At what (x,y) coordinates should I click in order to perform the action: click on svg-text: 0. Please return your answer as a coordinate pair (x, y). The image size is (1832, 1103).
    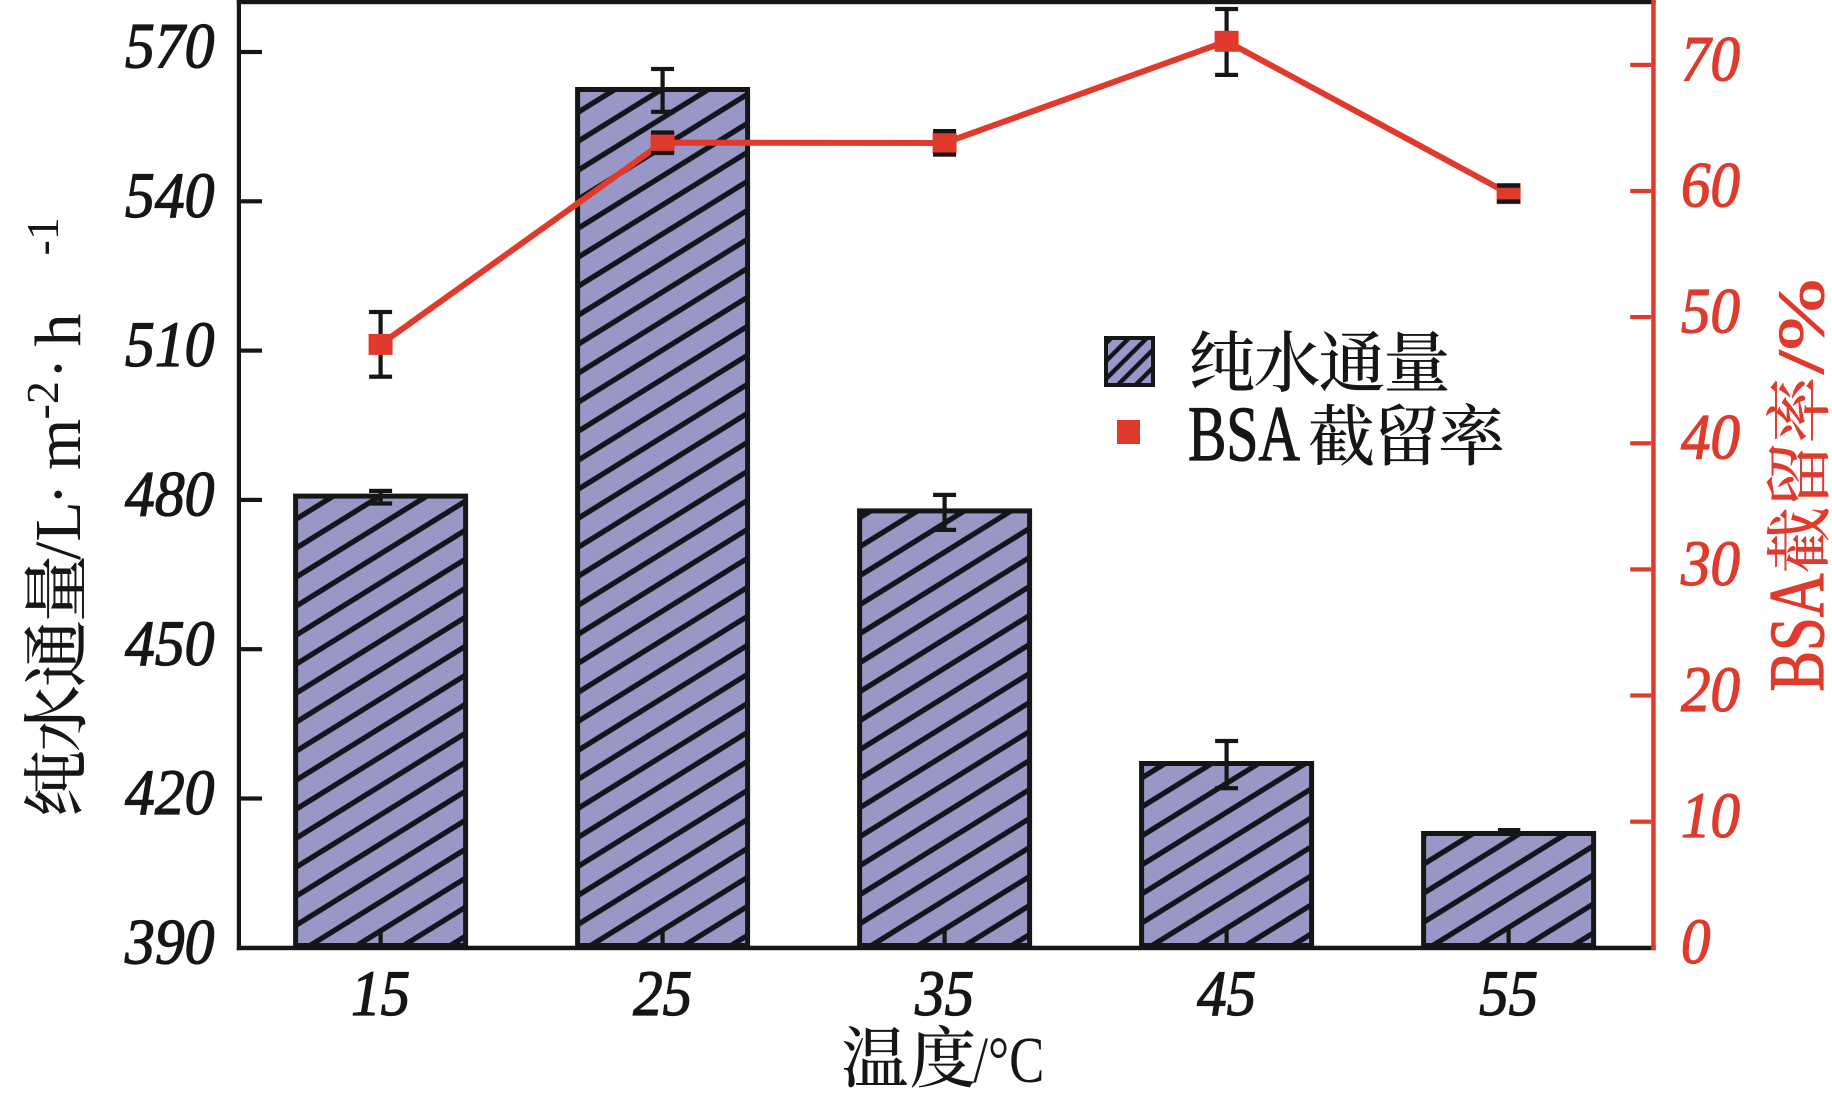
    Looking at the image, I should click on (1696, 942).